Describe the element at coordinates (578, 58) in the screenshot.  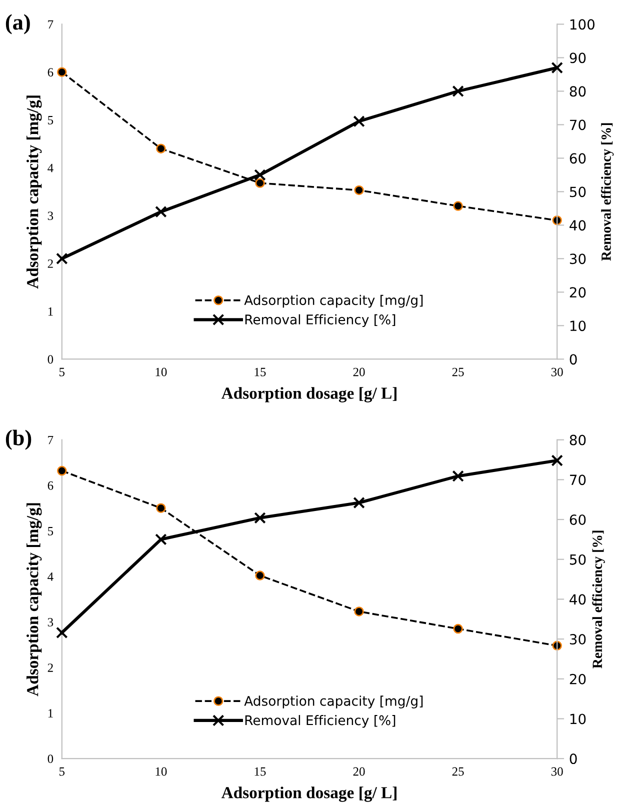
I see `y2-tick-label: 90` at that location.